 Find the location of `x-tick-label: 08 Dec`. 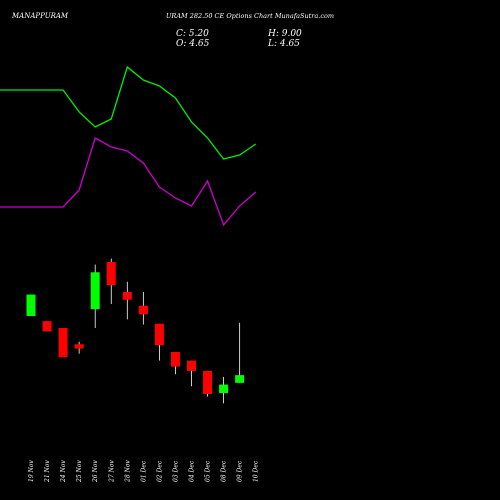

x-tick-label: 08 Dec is located at coordinates (224, 471).